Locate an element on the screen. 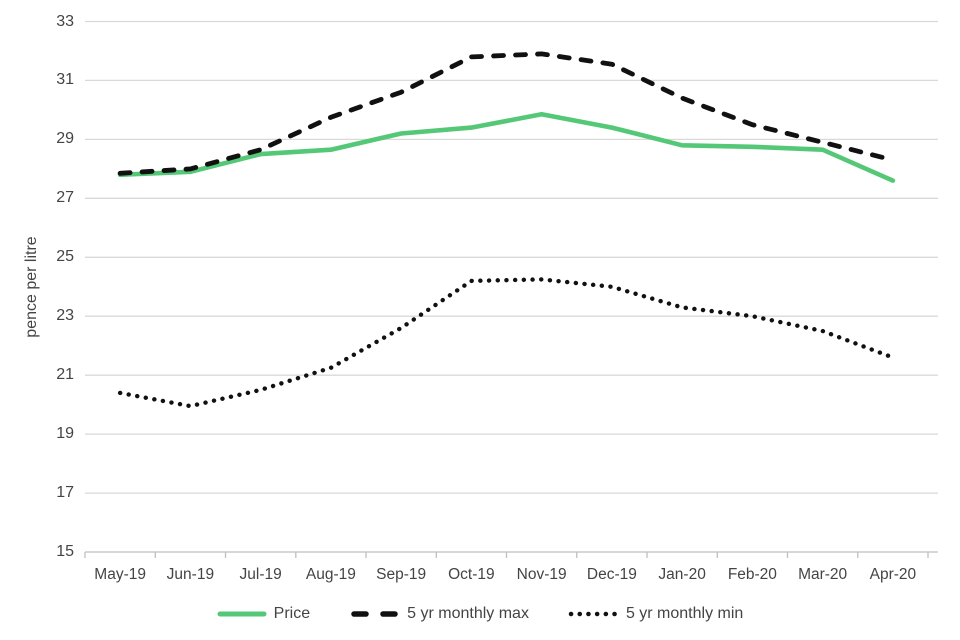 The height and width of the screenshot is (640, 960). legend: Price 5 yr monthly max 5 yr monthly min is located at coordinates (480, 614).